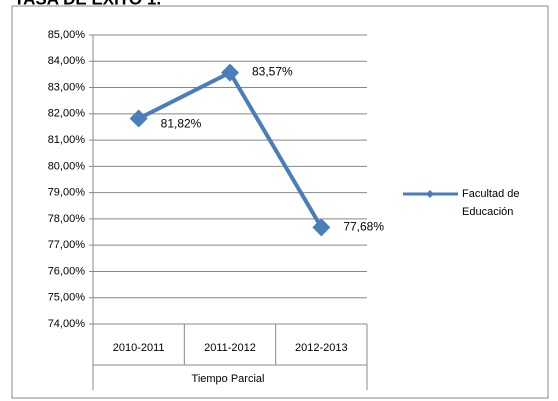 The image size is (558, 401). I want to click on data-label: 81,82%, so click(181, 124).